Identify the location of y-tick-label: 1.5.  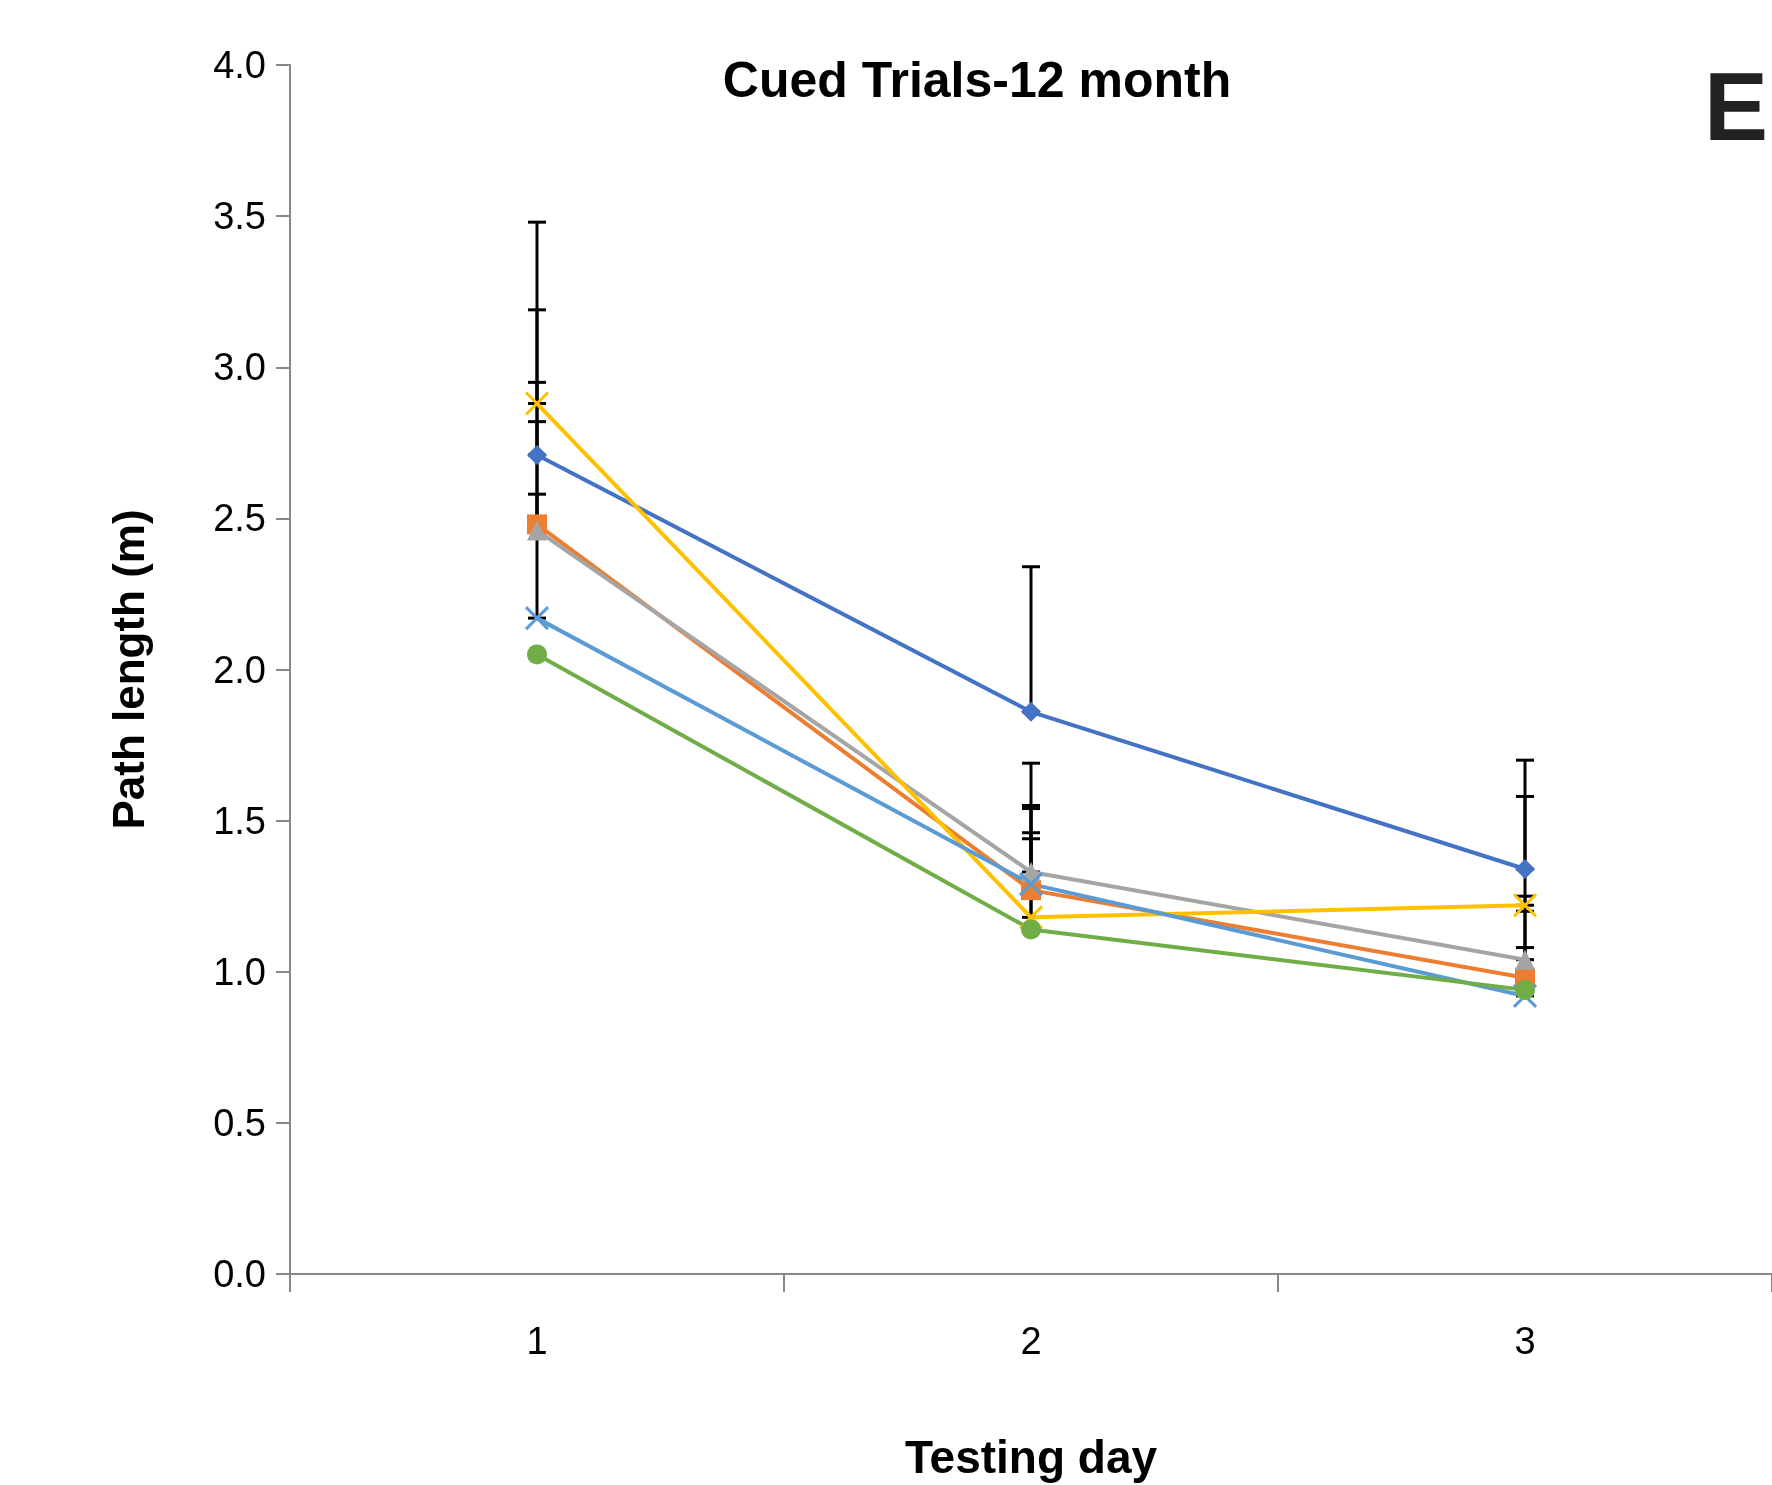
(239, 820).